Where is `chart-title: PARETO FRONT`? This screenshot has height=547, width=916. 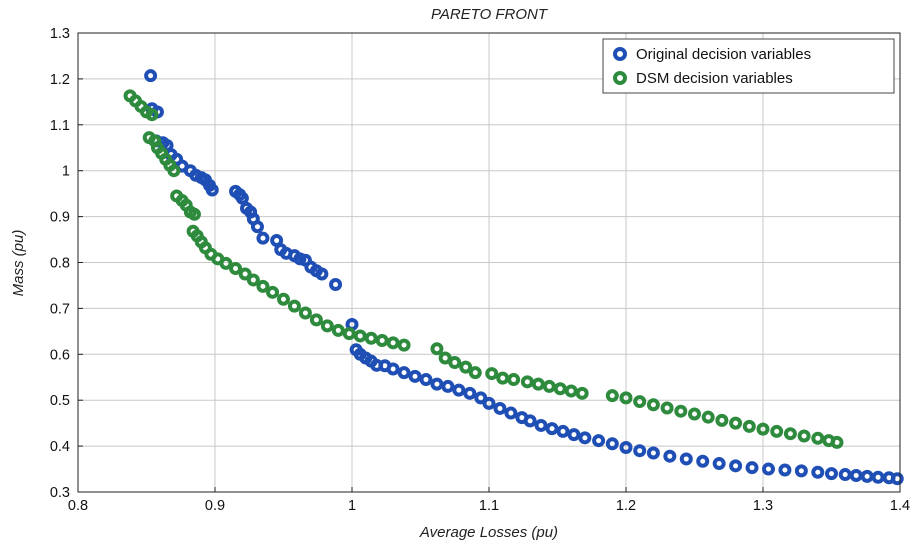
chart-title: PARETO FRONT is located at coordinates (490, 14).